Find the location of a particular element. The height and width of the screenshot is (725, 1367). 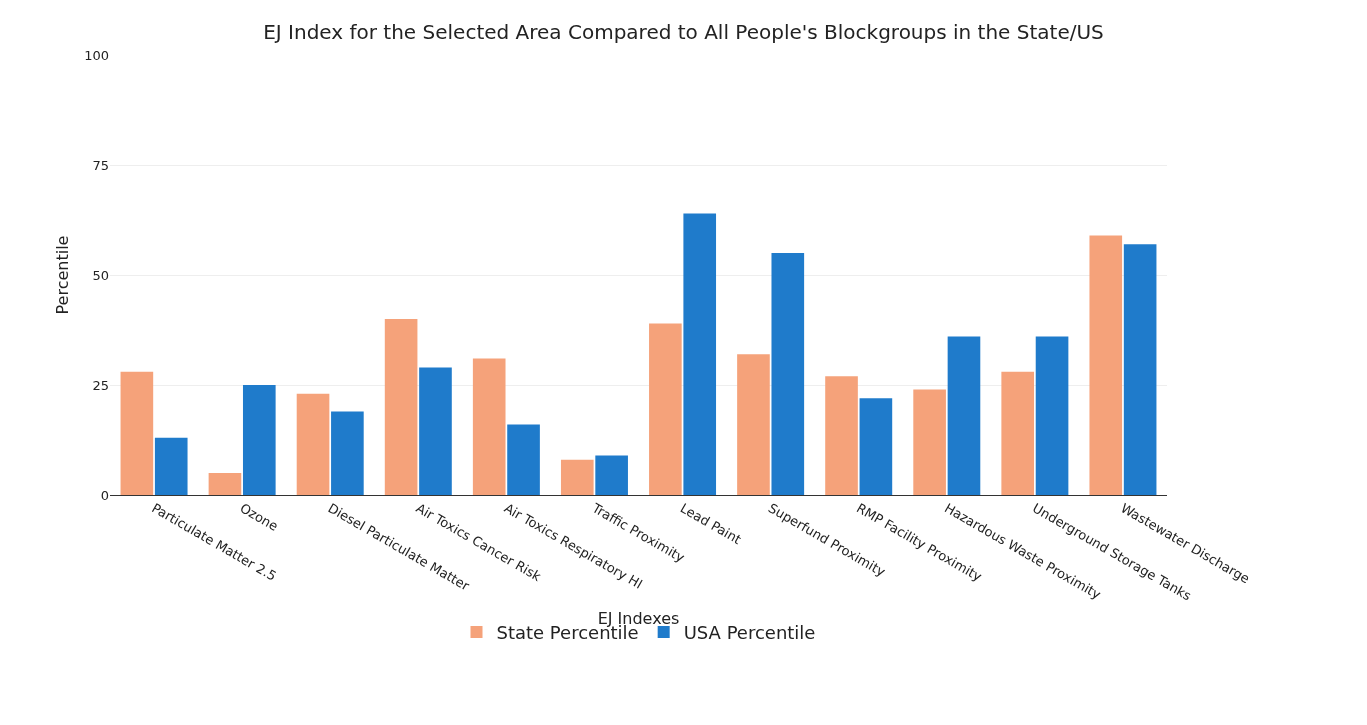

chart-title: EJ Index for the Selected Area Compared to All People's Blockgroups in the State/US is located at coordinates (683, 32).